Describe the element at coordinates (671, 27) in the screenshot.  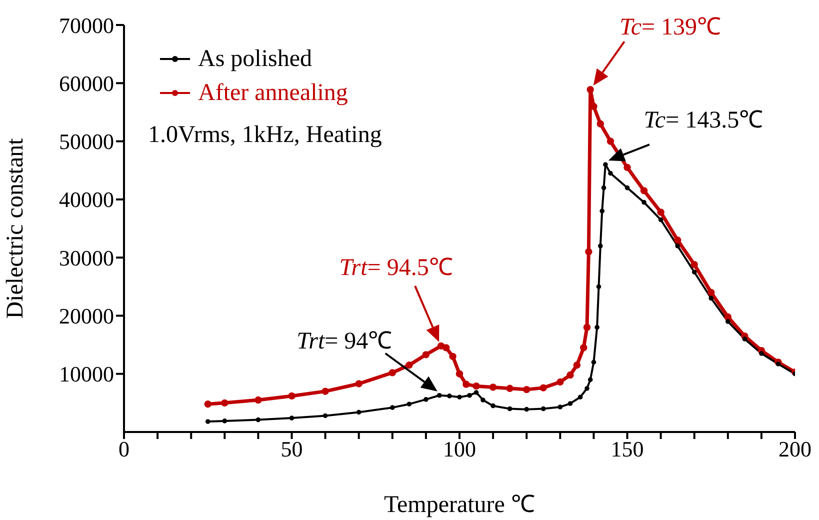
I see `annotation: Tc= 139℃` at that location.